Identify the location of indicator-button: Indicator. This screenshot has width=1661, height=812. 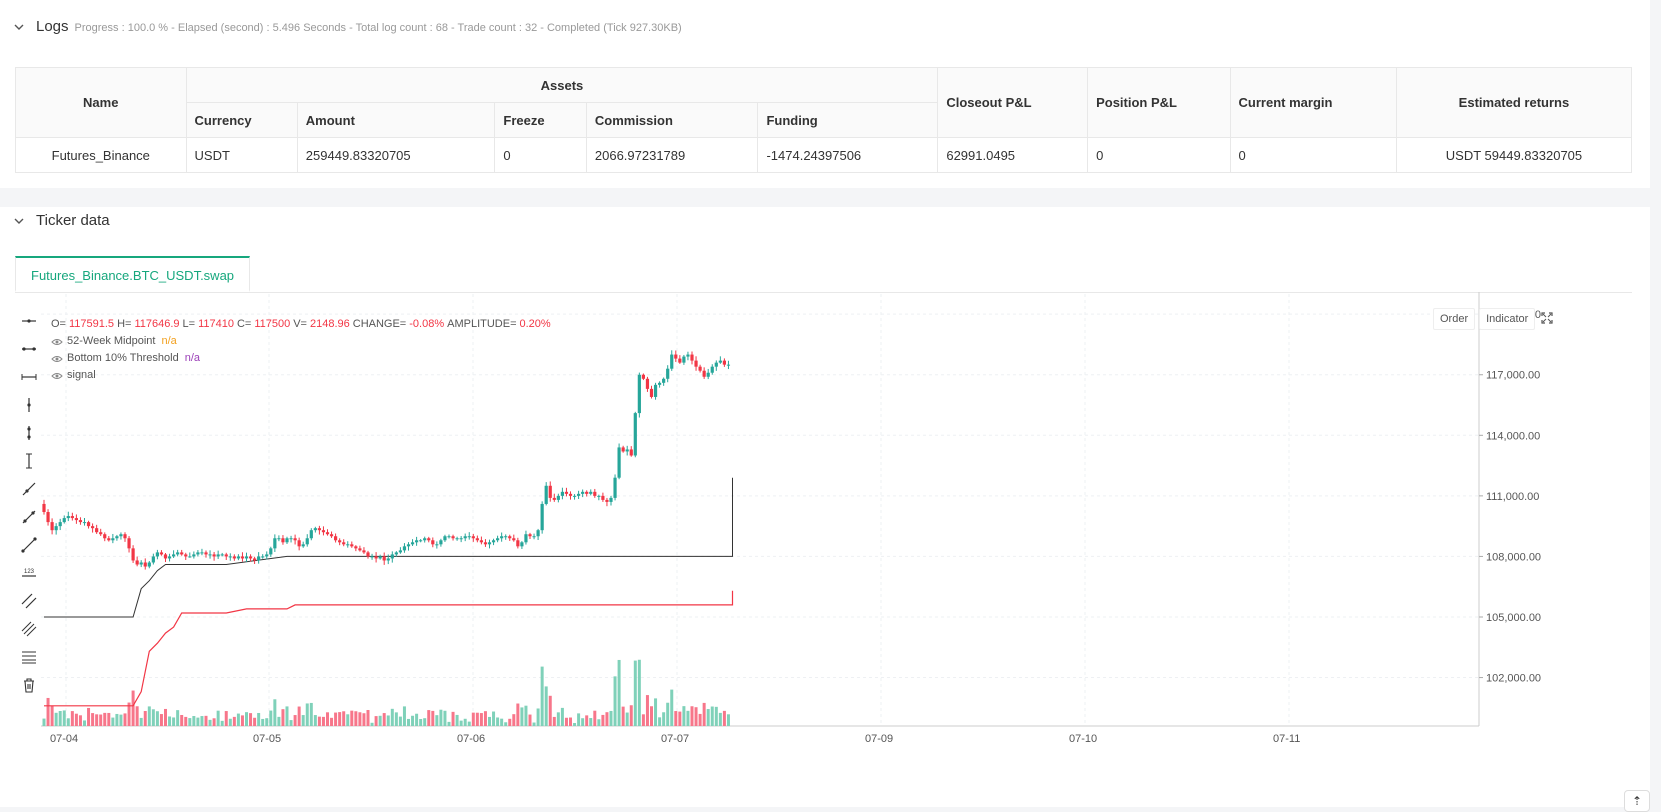
(1507, 319).